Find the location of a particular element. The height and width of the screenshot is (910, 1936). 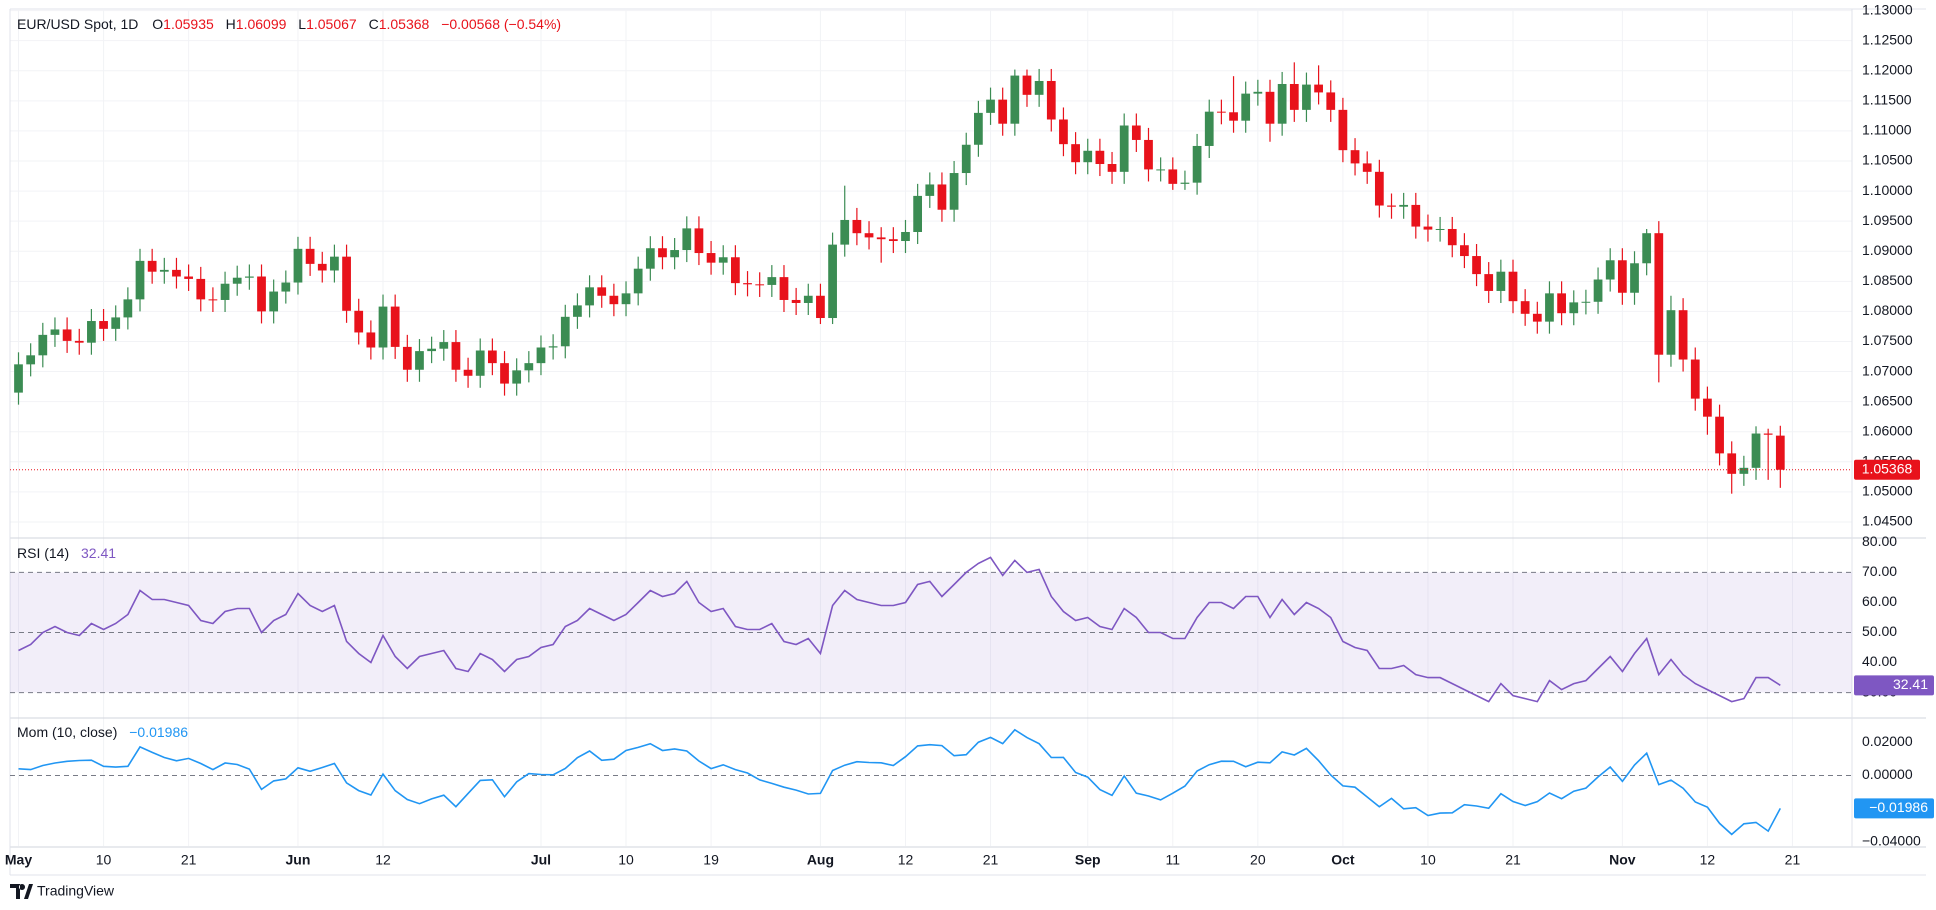

y-tick-label: 1.06500 is located at coordinates (1887, 400).